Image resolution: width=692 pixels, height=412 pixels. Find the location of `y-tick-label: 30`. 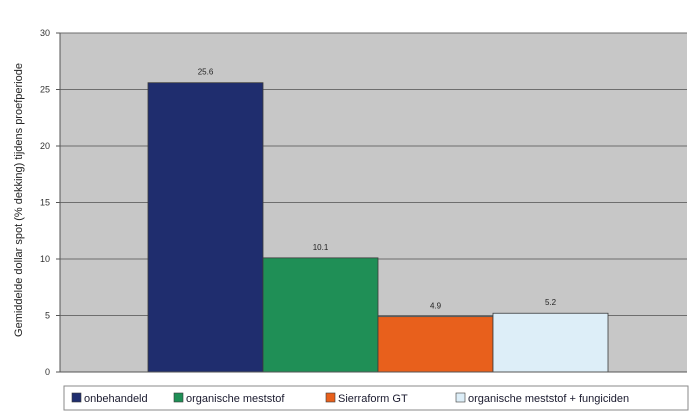

y-tick-label: 30 is located at coordinates (45, 33).